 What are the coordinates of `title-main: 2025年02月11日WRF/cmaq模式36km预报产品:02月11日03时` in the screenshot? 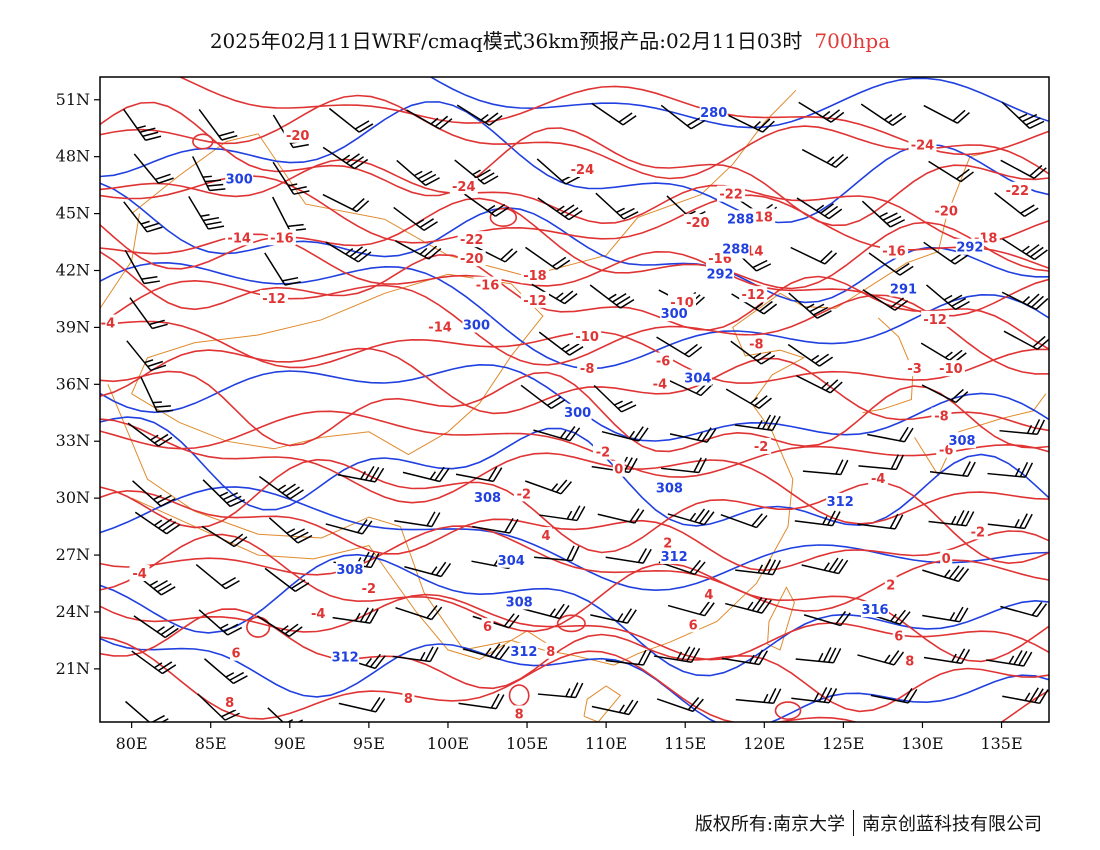 It's located at (506, 41).